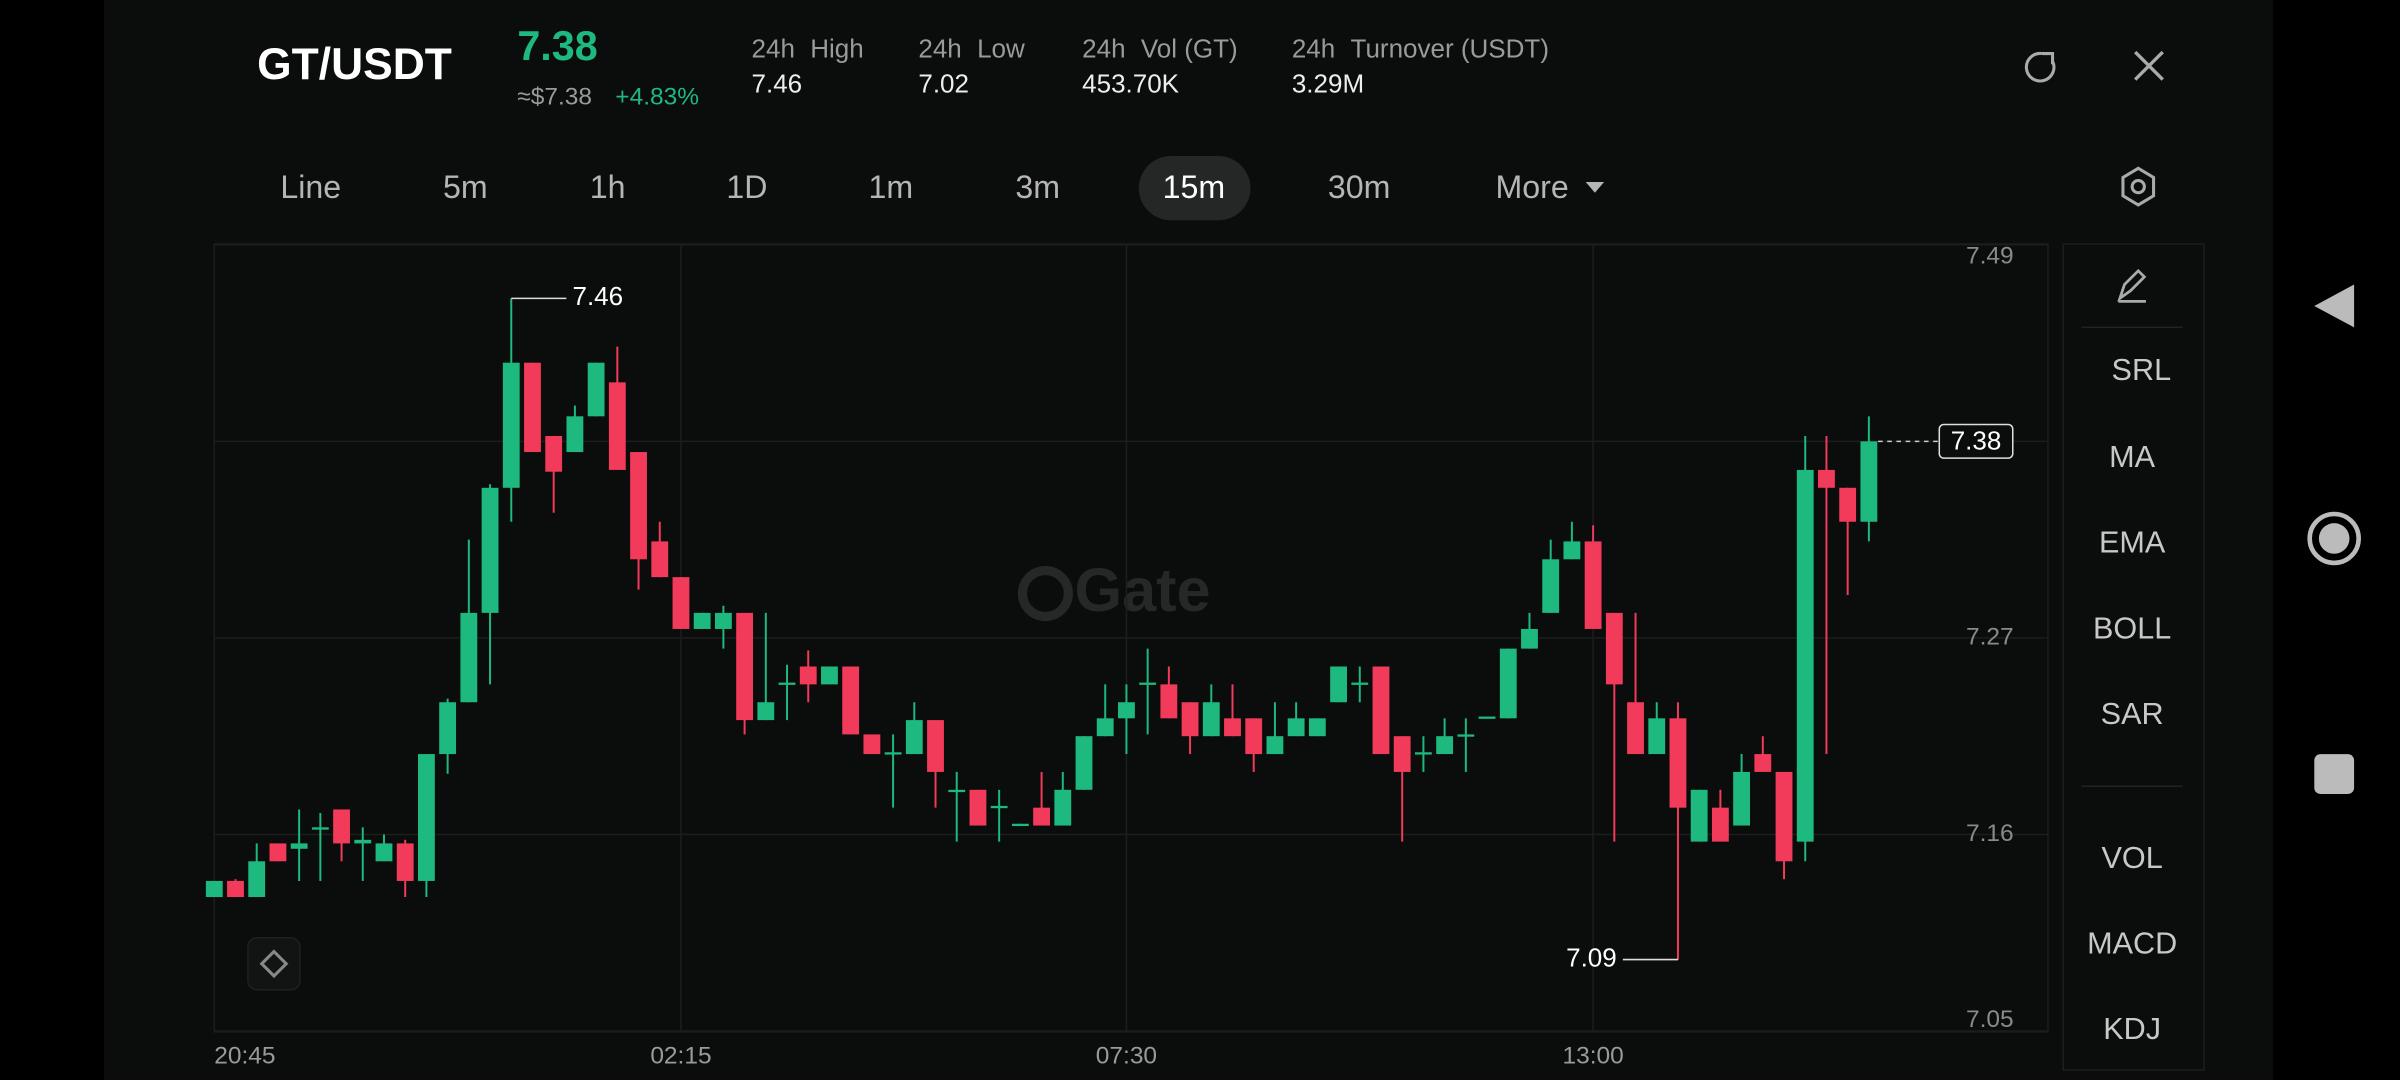 The image size is (2400, 1080). What do you see at coordinates (1595, 187) in the screenshot?
I see `dropdown-caret` at bounding box center [1595, 187].